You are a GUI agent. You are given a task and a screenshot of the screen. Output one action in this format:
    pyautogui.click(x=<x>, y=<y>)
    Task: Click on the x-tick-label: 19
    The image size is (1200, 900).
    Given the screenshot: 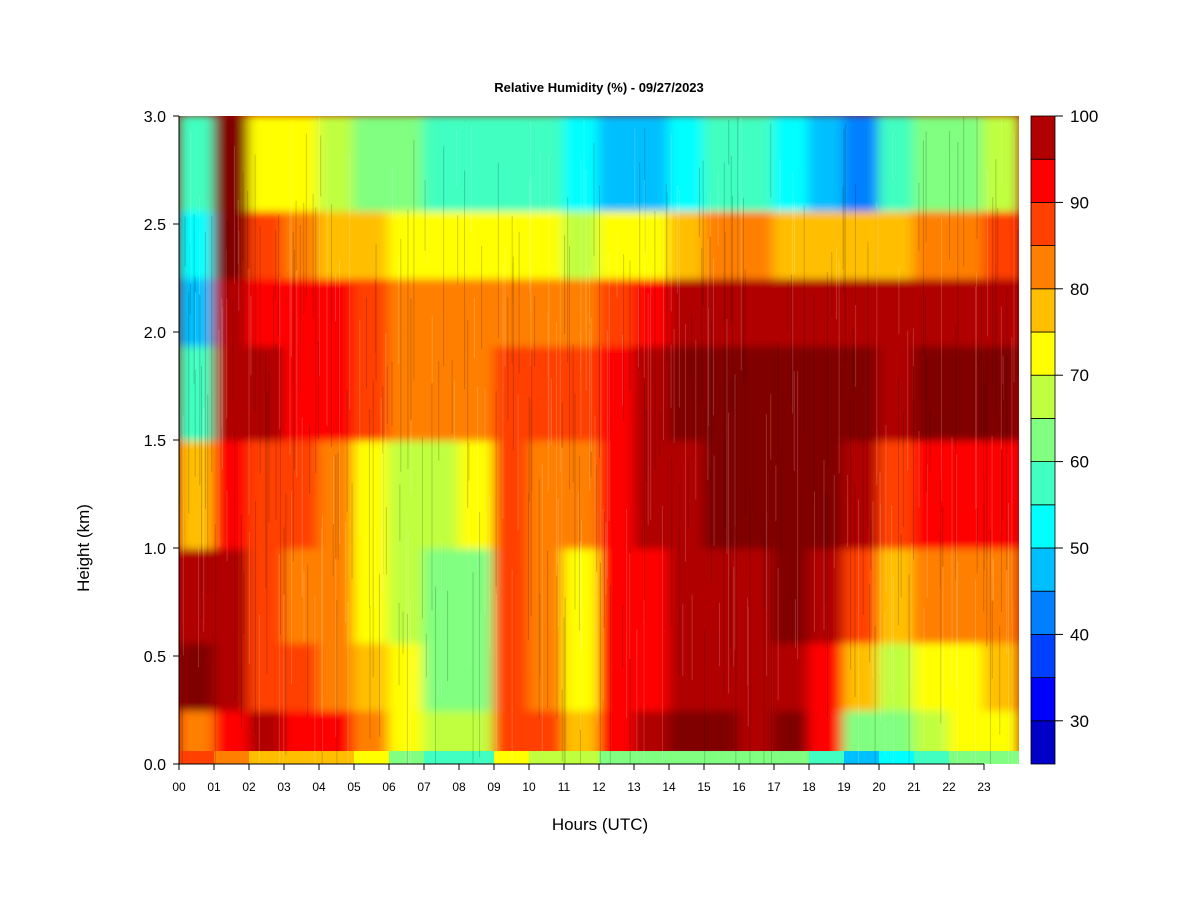 What is the action you would take?
    pyautogui.click(x=844, y=787)
    